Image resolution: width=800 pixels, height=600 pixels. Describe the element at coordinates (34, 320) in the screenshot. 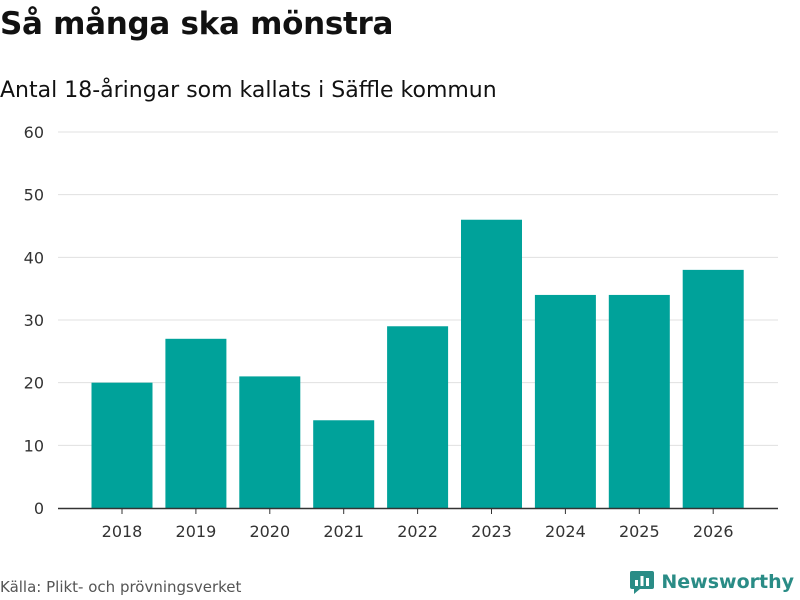

I see `y-tick-label-30: 30` at that location.